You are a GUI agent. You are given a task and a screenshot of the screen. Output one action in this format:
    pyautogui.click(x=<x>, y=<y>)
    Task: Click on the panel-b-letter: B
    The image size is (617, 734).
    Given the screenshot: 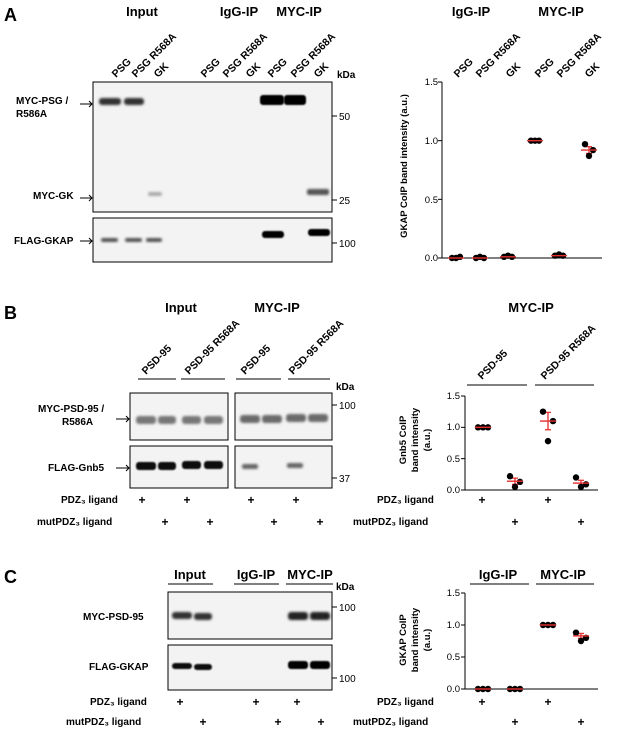 What is the action you would take?
    pyautogui.click(x=10, y=313)
    